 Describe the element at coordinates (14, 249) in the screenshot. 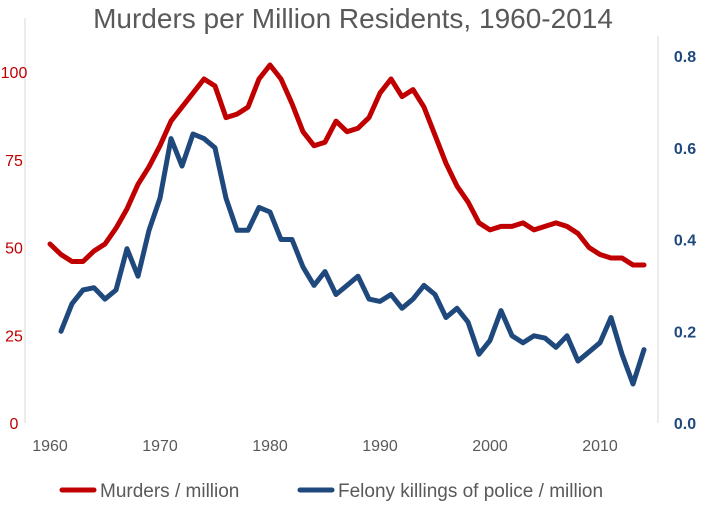

I see `y-tick-label: 50` at that location.